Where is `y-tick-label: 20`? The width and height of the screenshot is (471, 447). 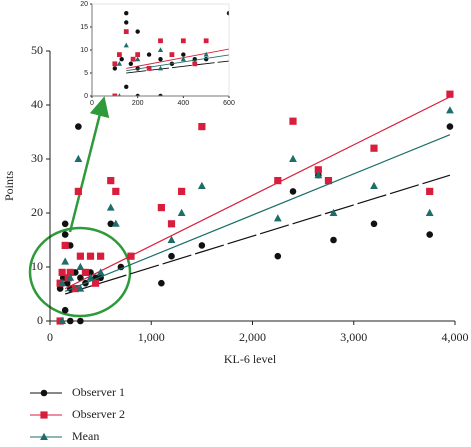 y-tick-label: 20 is located at coordinates (84, 4).